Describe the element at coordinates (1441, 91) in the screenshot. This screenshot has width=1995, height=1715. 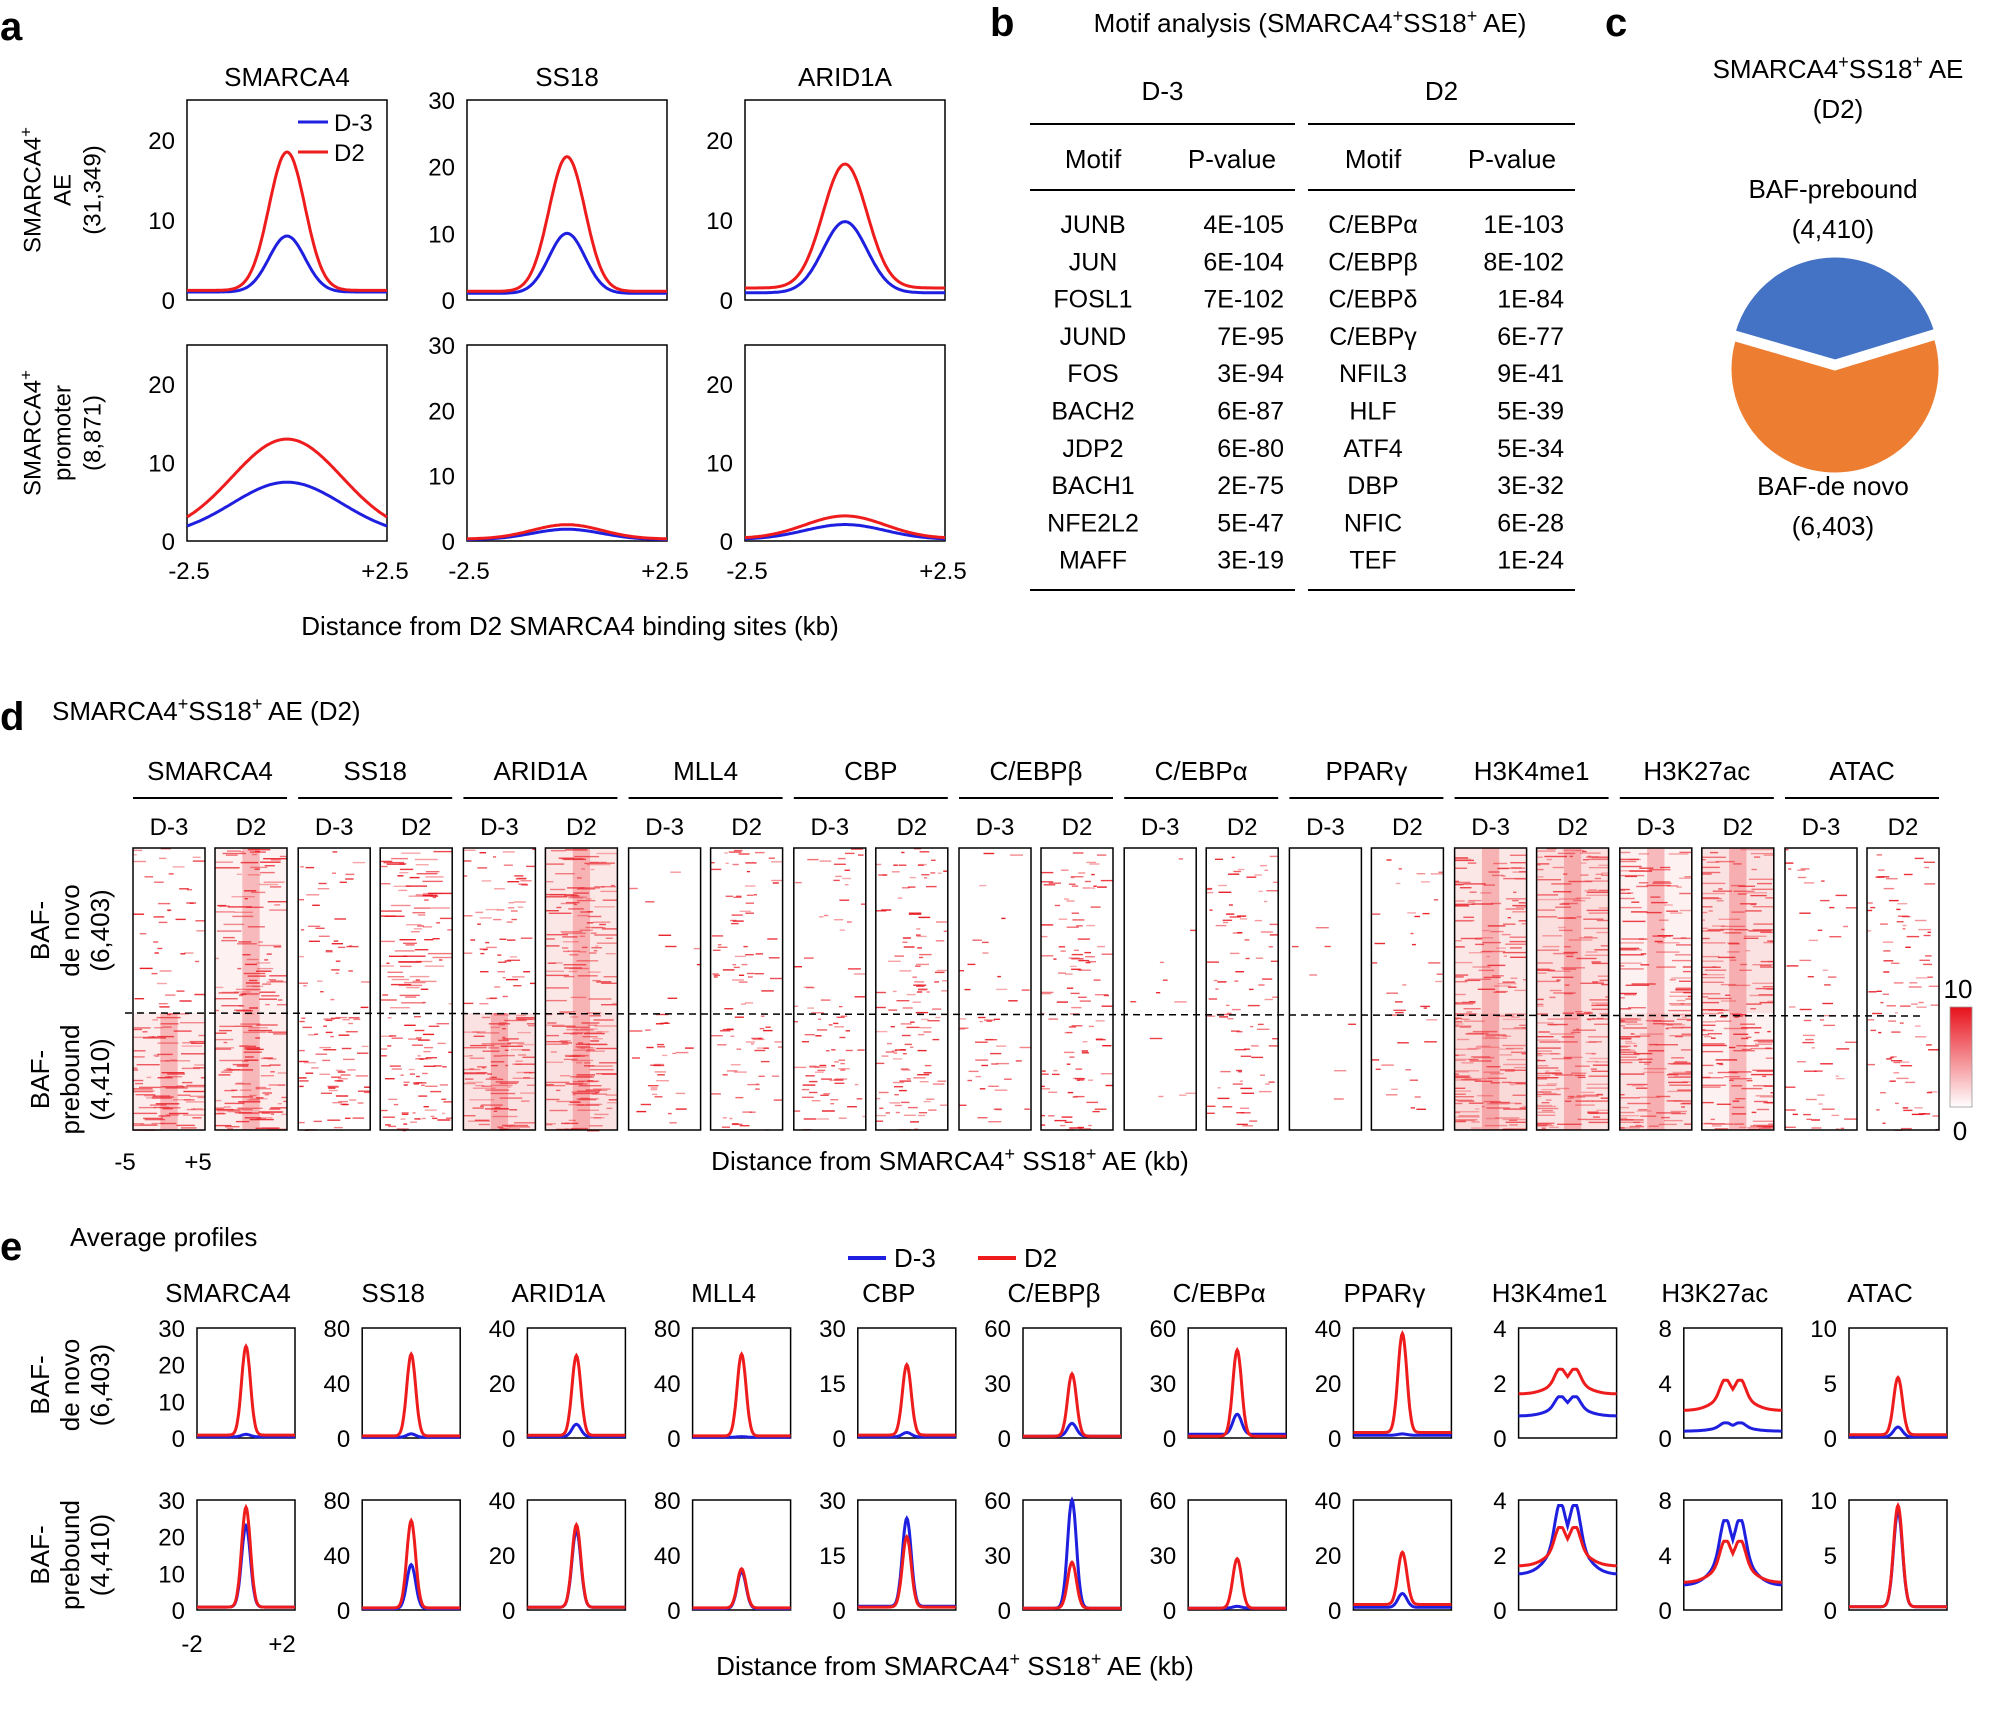
I see `table-group-D2: D2` at that location.